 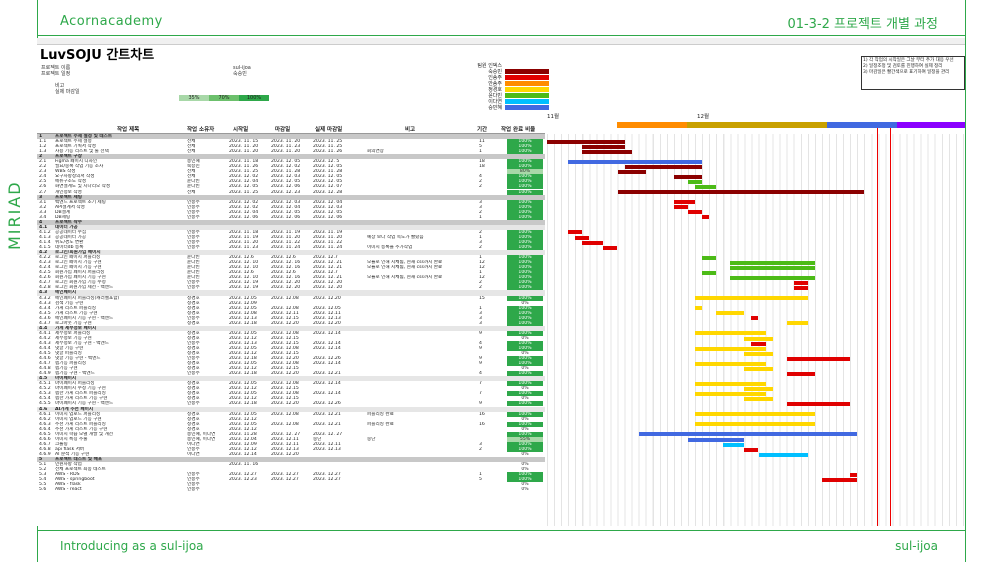 What do you see at coordinates (254, 98) in the screenshot?
I see `pct-100: 100%` at bounding box center [254, 98].